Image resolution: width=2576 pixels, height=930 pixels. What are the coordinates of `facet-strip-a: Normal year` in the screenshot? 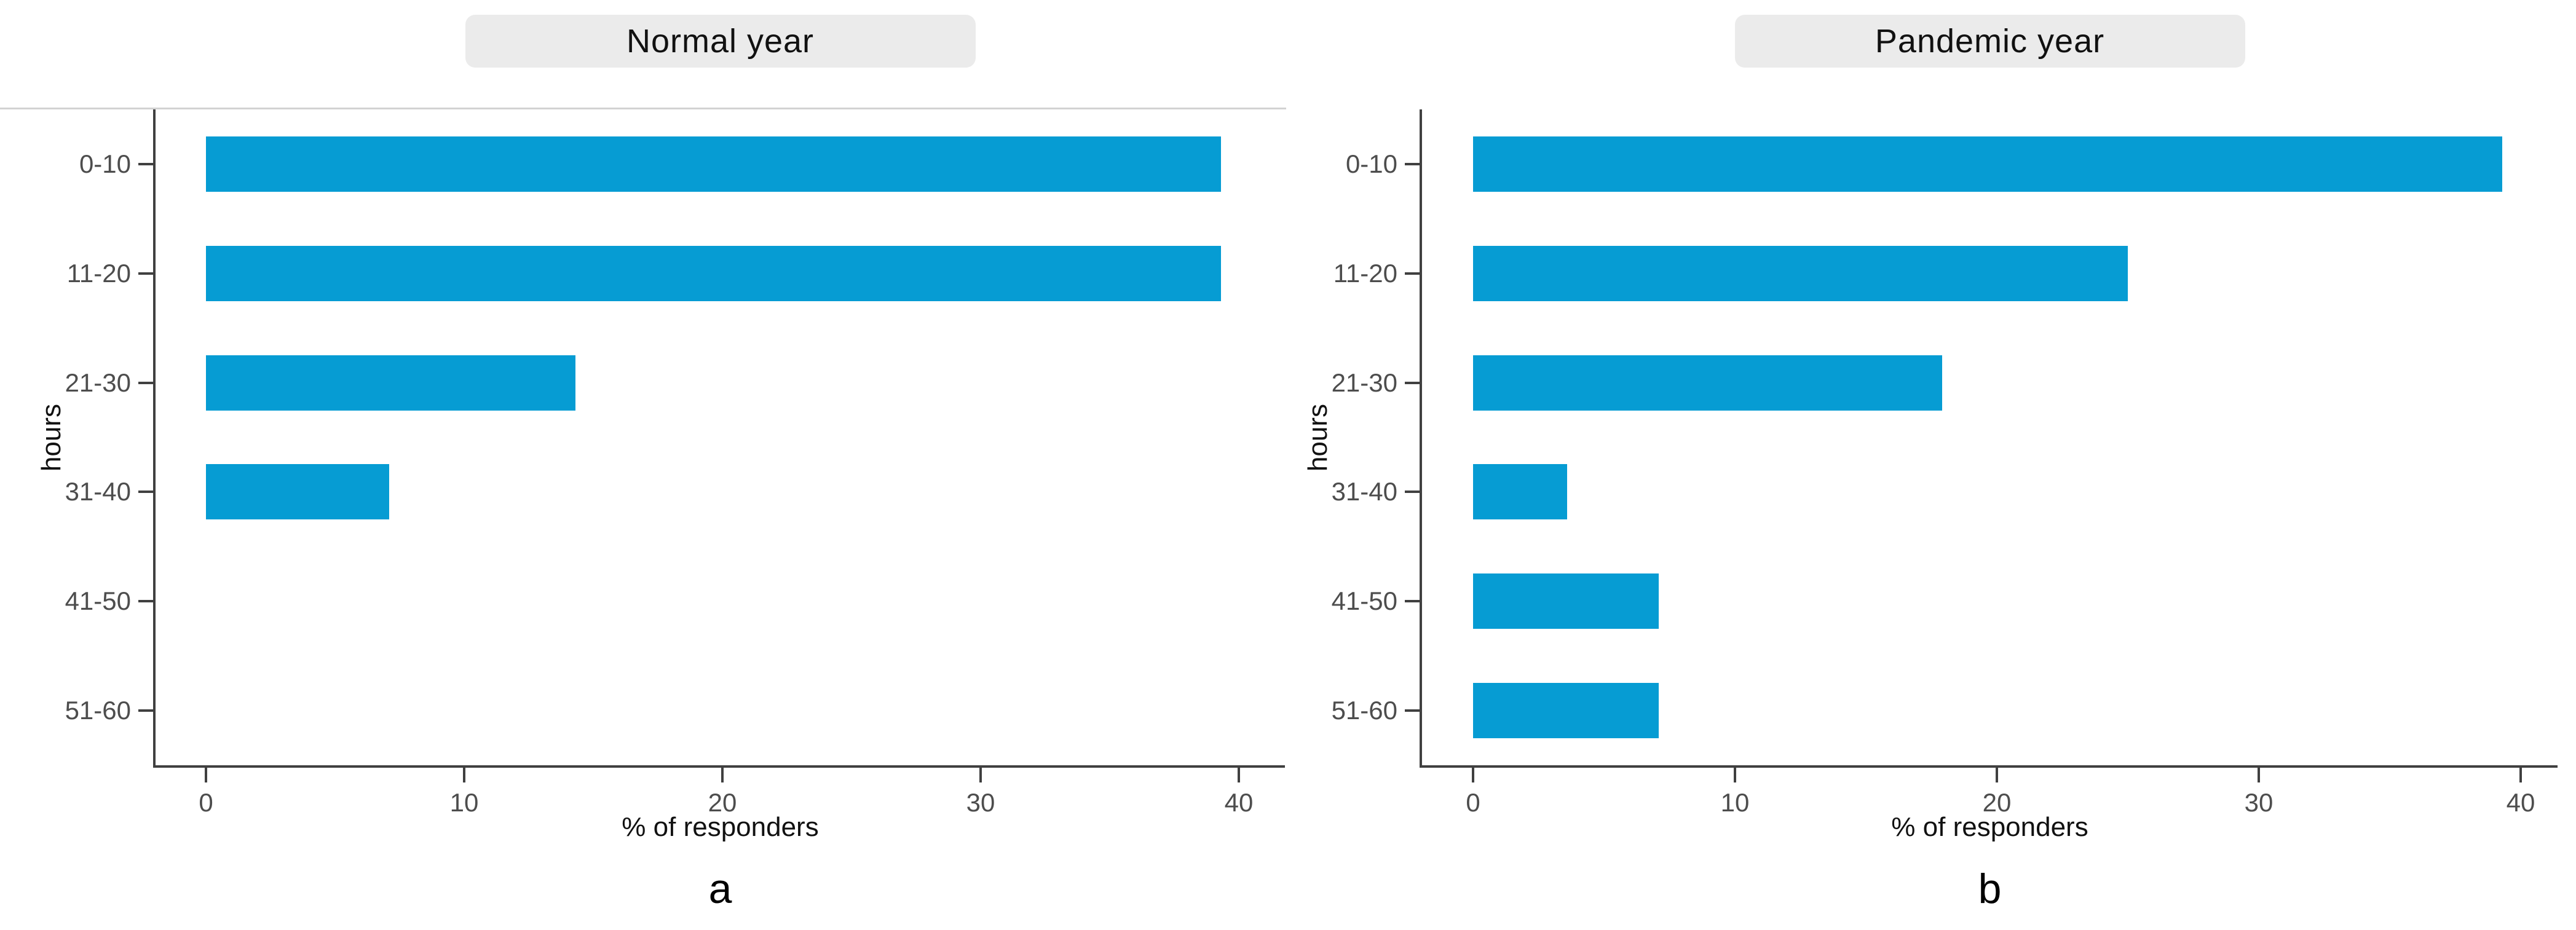 It's located at (721, 41).